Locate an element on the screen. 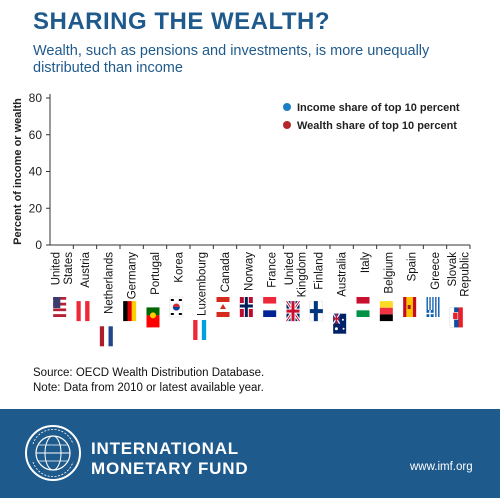 The width and height of the screenshot is (500, 498). category-label-group: Finland is located at coordinates (319, 271).